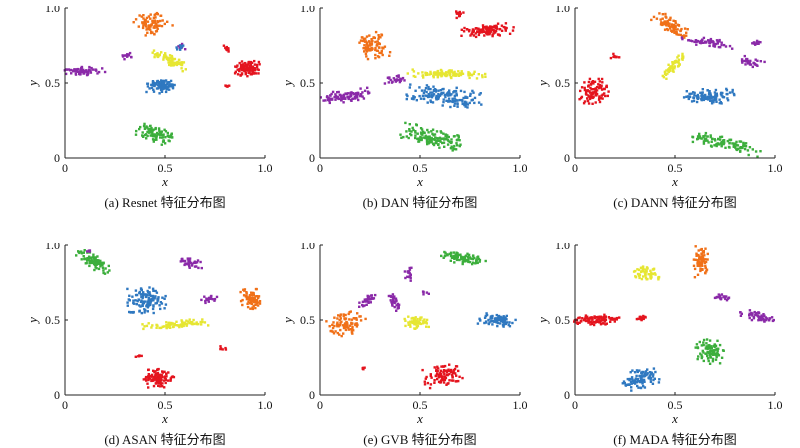  Describe the element at coordinates (149, 334) in the screenshot. I see `scatter-panel-4: 000.50.51.01.0xy` at that location.